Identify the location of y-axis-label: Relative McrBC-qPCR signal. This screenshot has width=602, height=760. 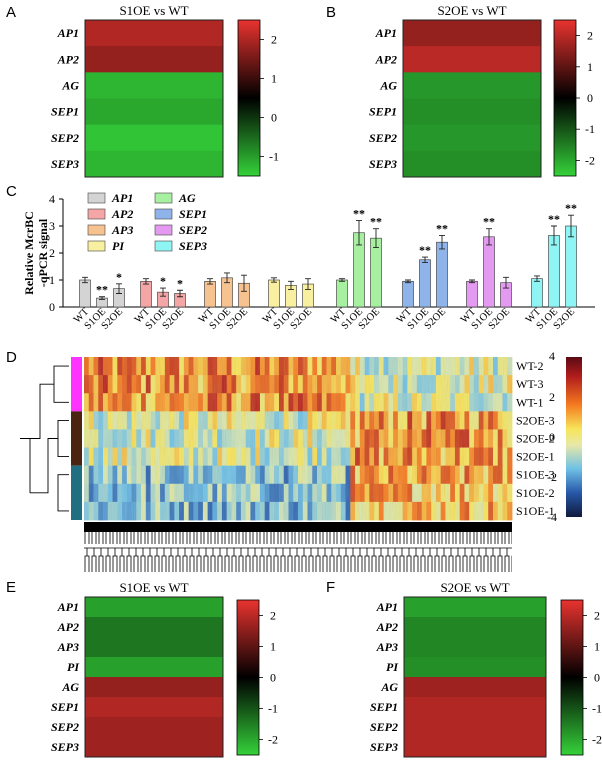
(36, 253).